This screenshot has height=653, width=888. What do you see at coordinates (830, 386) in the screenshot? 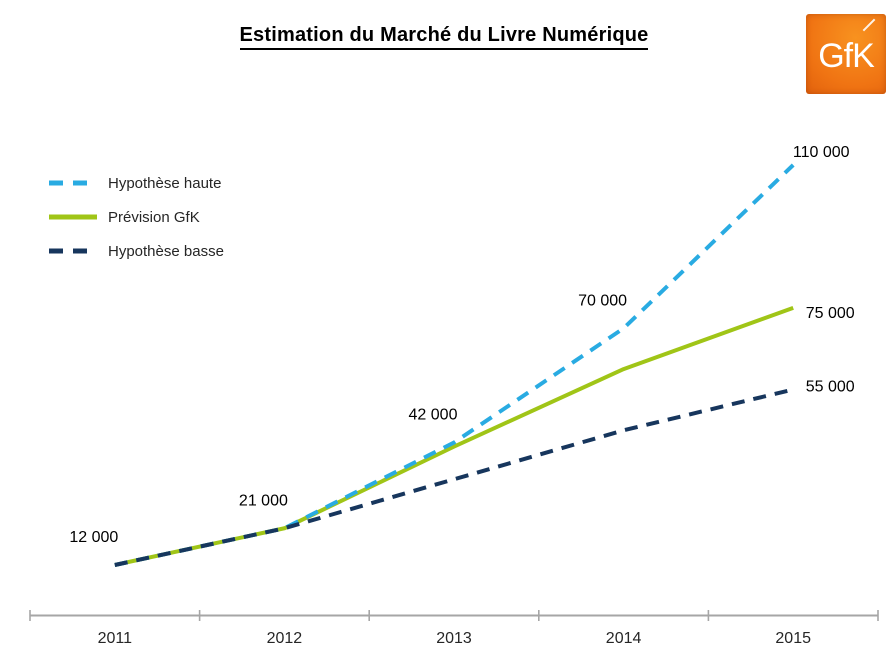
I see `data-label: 55 000` at bounding box center [830, 386].